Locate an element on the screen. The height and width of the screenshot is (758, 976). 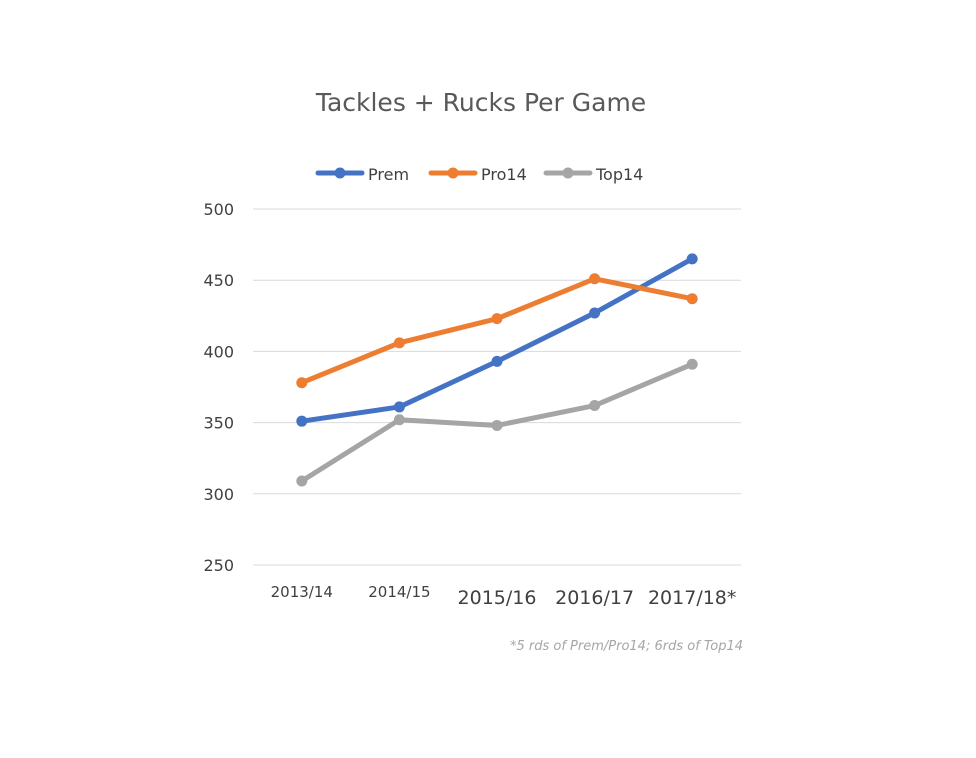
chart-title: Tackles + Rucks Per Game is located at coordinates (480, 102).